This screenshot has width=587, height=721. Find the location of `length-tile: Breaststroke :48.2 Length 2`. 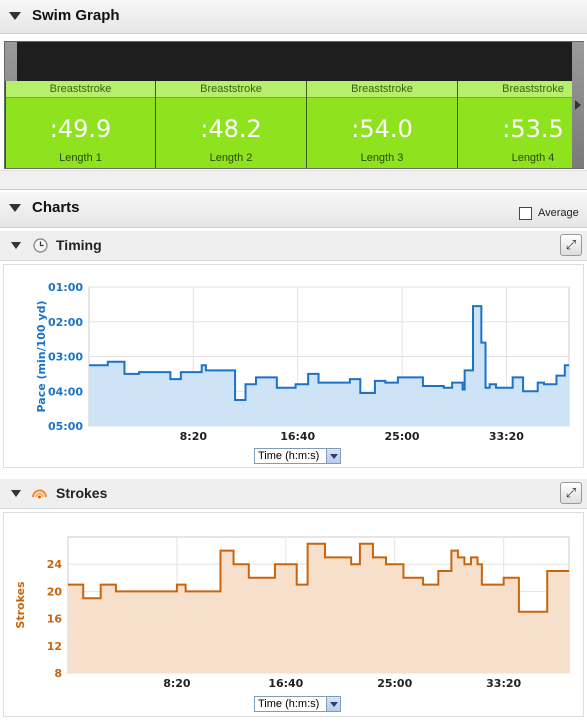

length-tile: Breaststroke :48.2 Length 2 is located at coordinates (230, 124).